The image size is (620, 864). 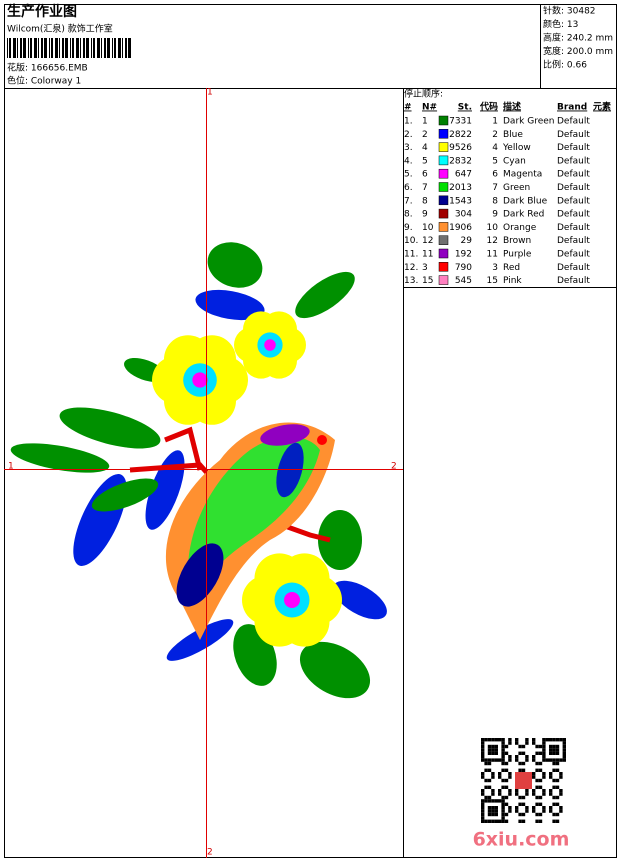 What do you see at coordinates (523, 780) in the screenshot?
I see `qr-logo` at bounding box center [523, 780].